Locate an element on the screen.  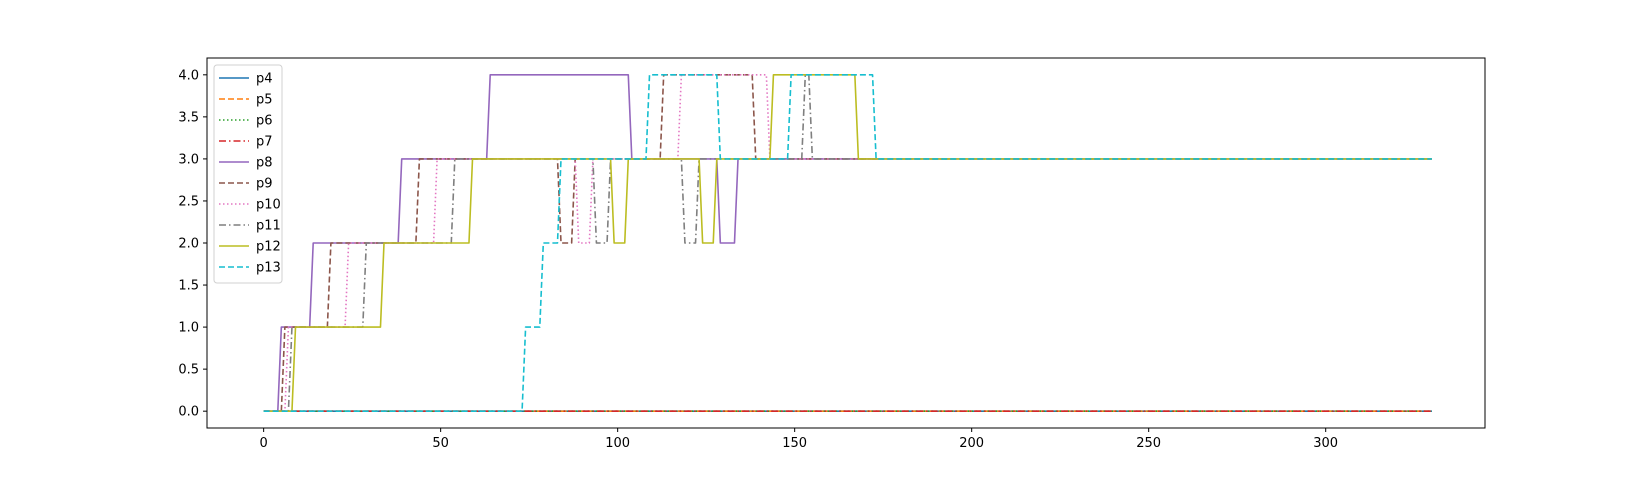
legend-label-p7: p7 is located at coordinates (264, 142).